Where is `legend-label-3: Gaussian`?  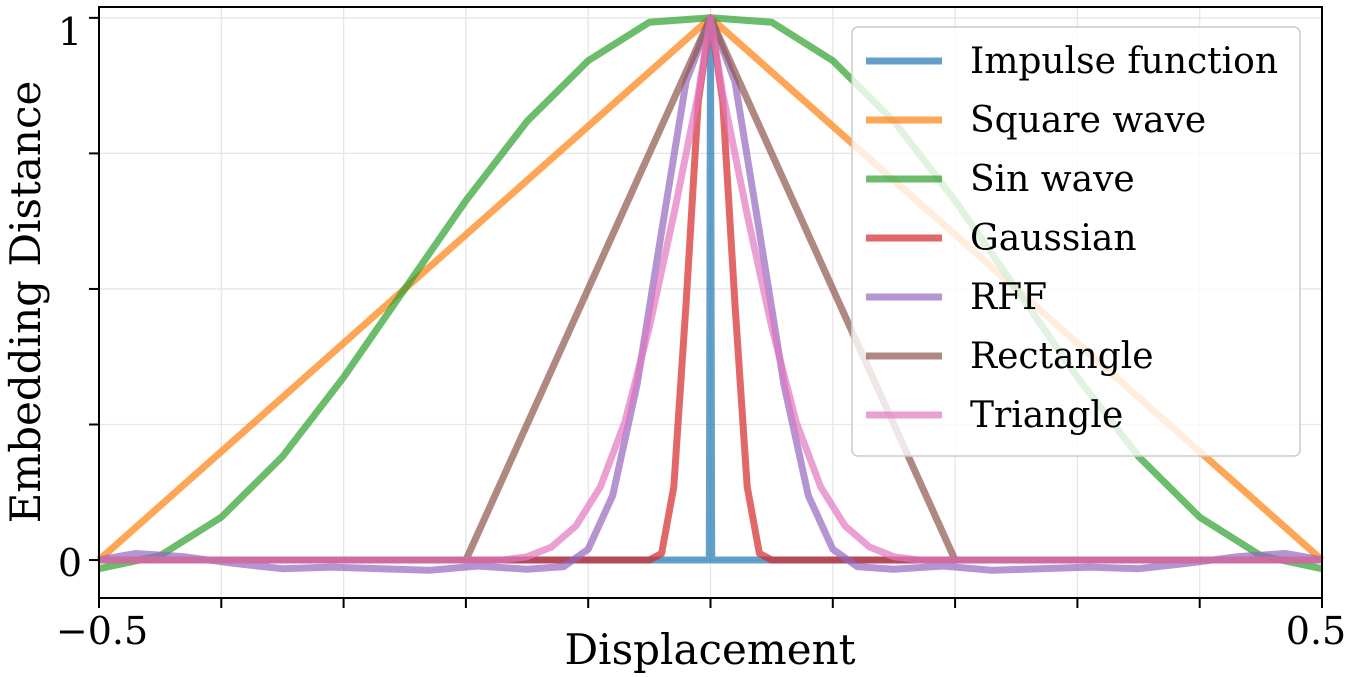
legend-label-3: Gaussian is located at coordinates (1053, 238).